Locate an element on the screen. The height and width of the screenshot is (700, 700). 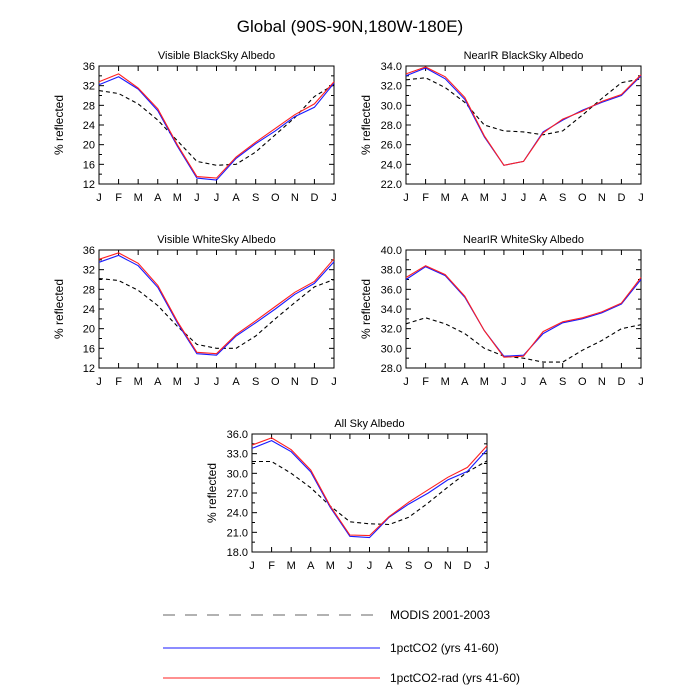
y-tick-label: 12 is located at coordinates (89, 185).